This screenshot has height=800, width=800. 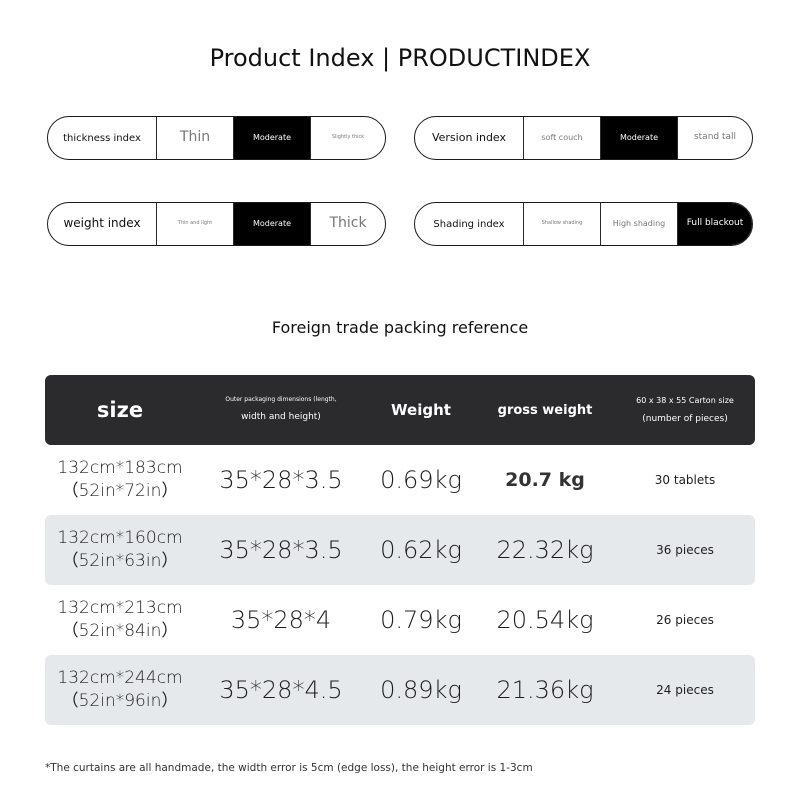 What do you see at coordinates (714, 138) in the screenshot?
I see `index-option: stand tall` at bounding box center [714, 138].